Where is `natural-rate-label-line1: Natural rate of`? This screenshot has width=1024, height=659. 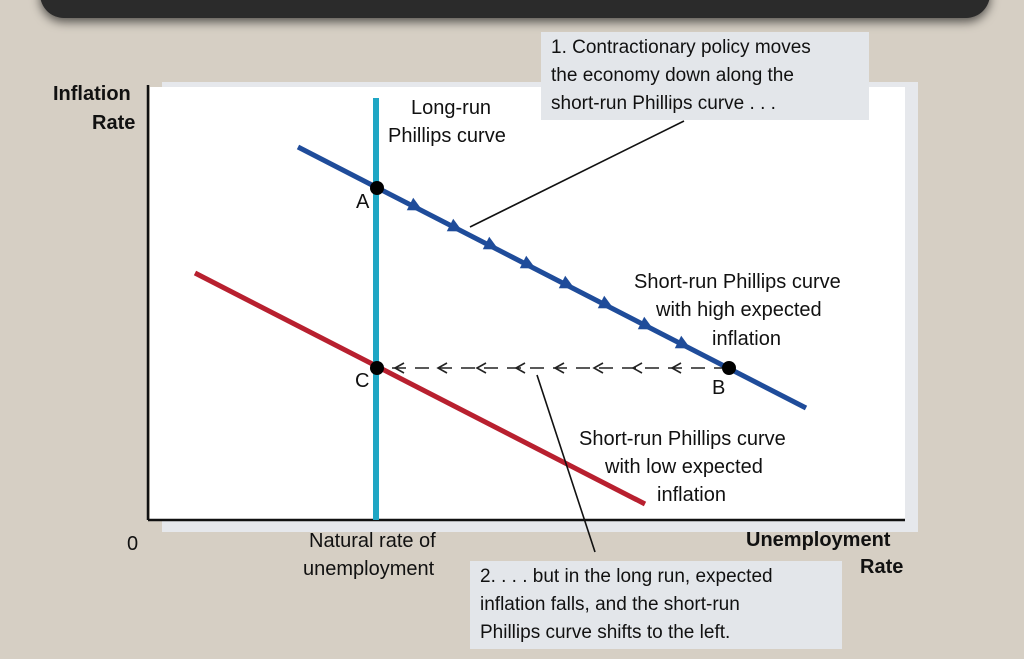
natural-rate-label-line1: Natural rate of is located at coordinates (372, 541).